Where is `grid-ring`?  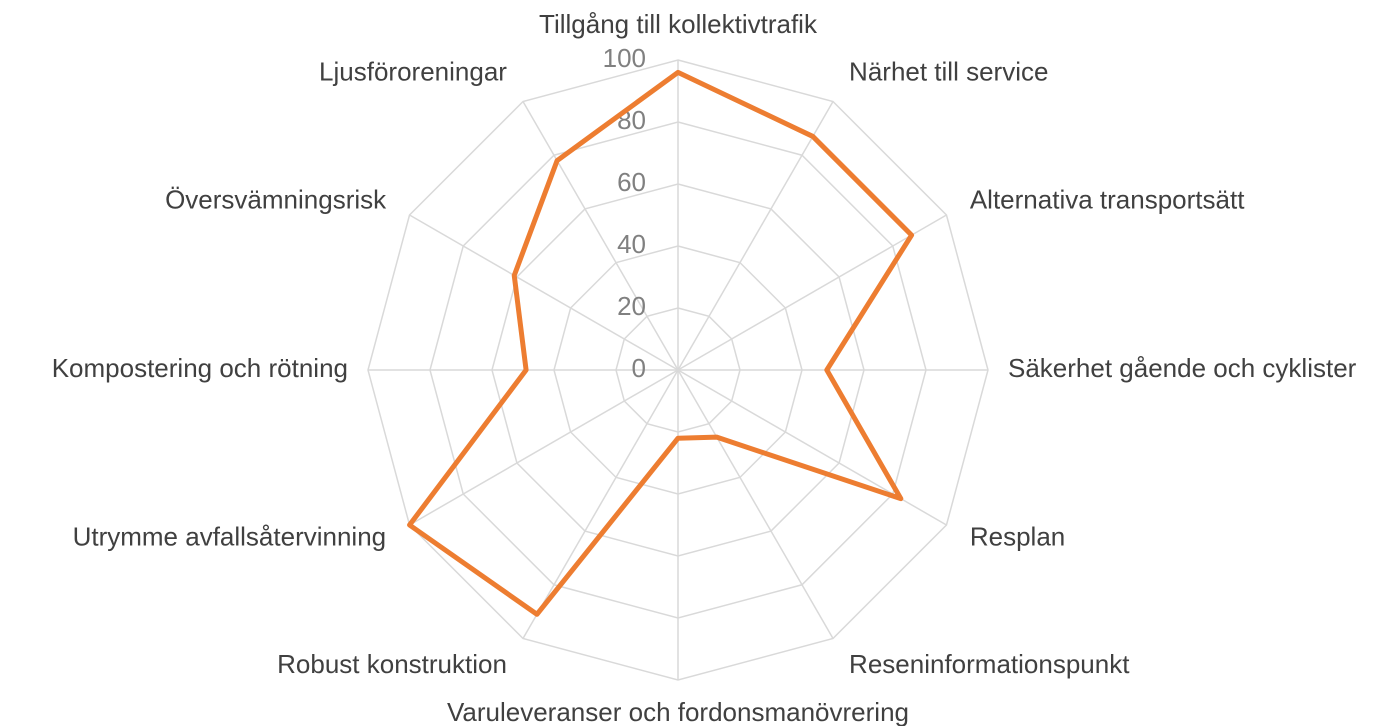
grid-ring is located at coordinates (678, 370).